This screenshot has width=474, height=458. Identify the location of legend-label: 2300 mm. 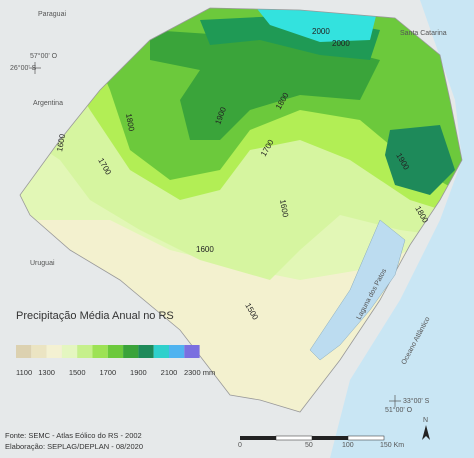
(199, 372).